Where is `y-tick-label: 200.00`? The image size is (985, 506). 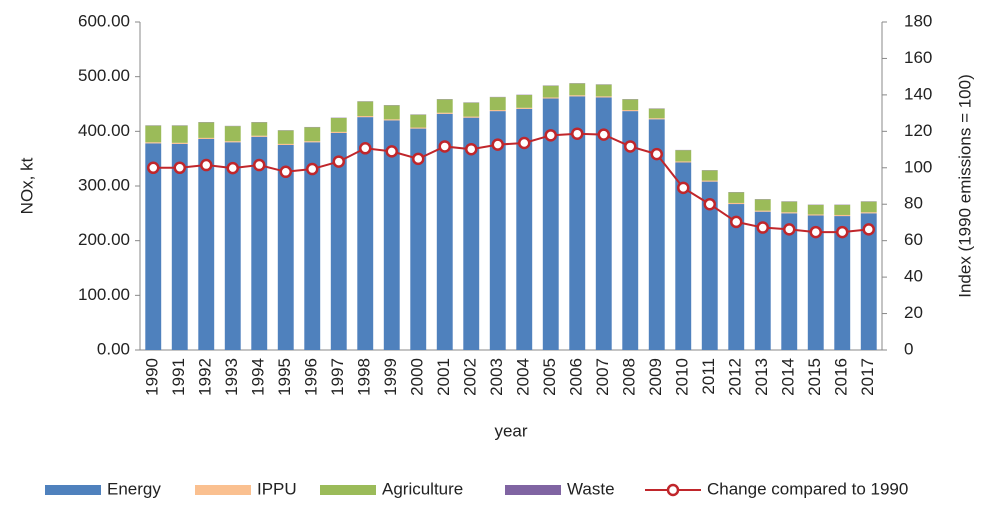
y-tick-label: 200.00 is located at coordinates (104, 239).